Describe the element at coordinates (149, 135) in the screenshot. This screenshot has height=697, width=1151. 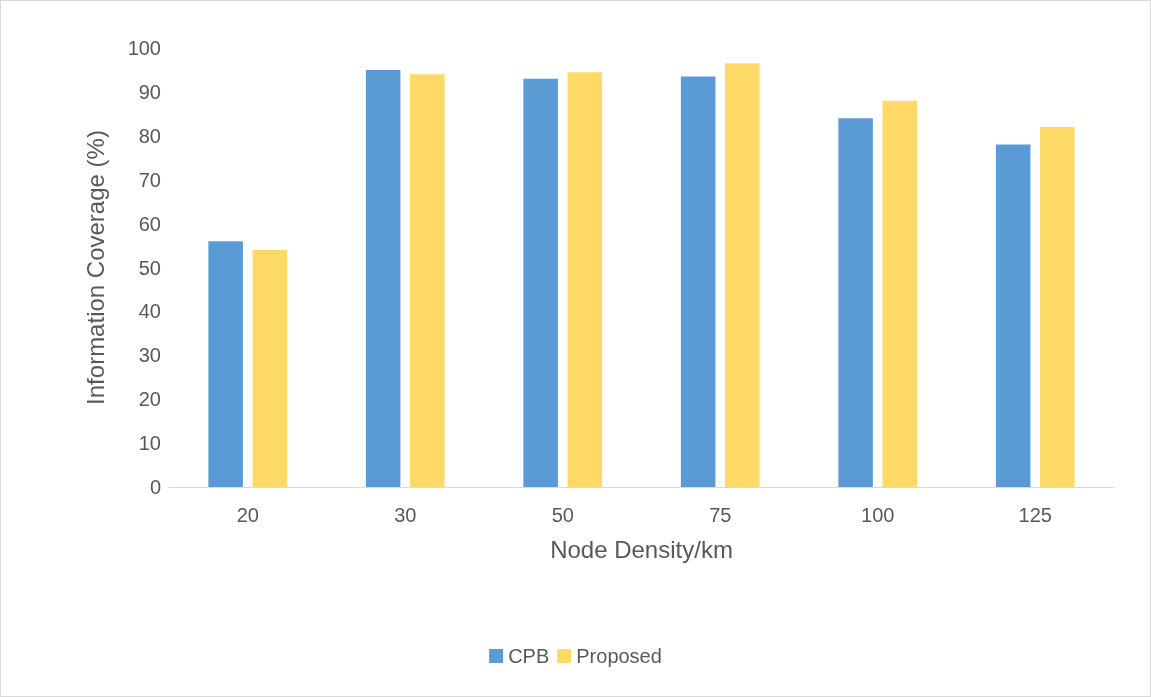
I see `y-tick-label: 80` at that location.